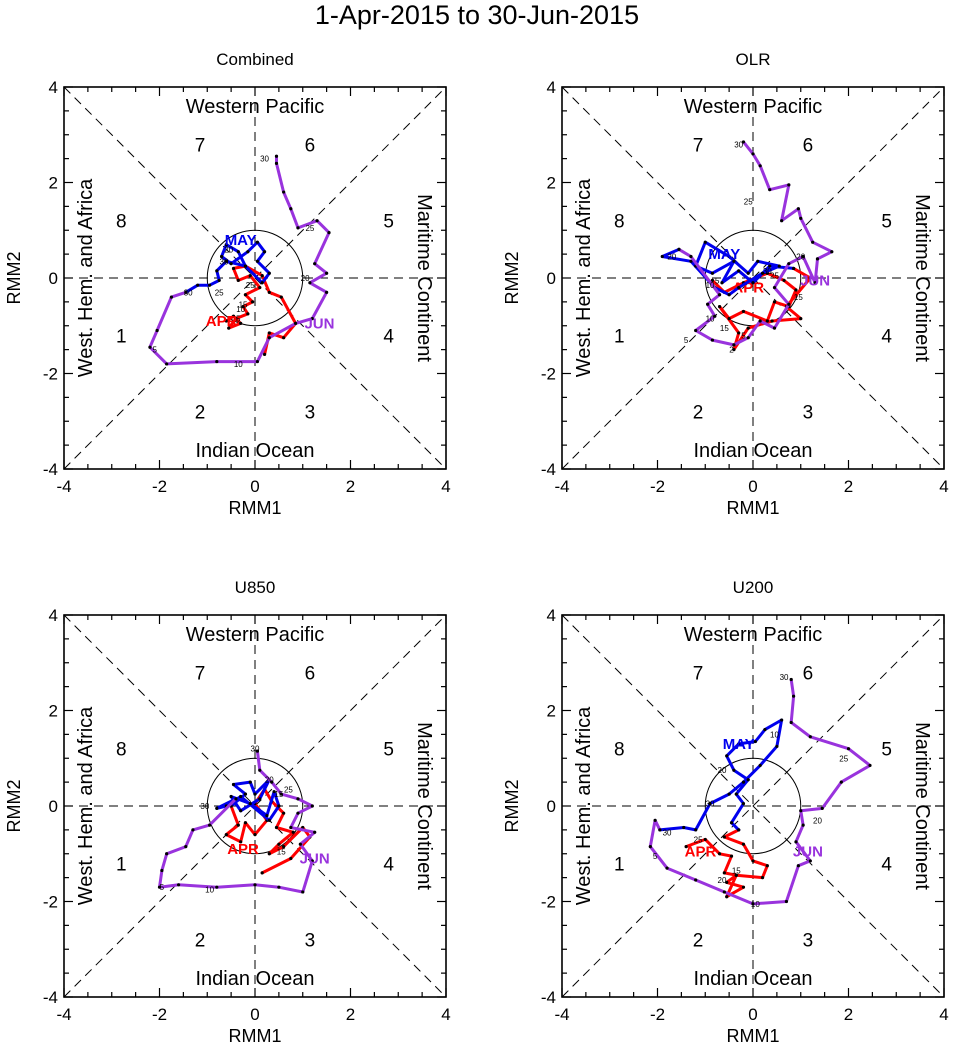 Image resolution: width=956 pixels, height=1058 pixels. What do you see at coordinates (548, 997) in the screenshot?
I see `y-tick-label: -4` at bounding box center [548, 997].